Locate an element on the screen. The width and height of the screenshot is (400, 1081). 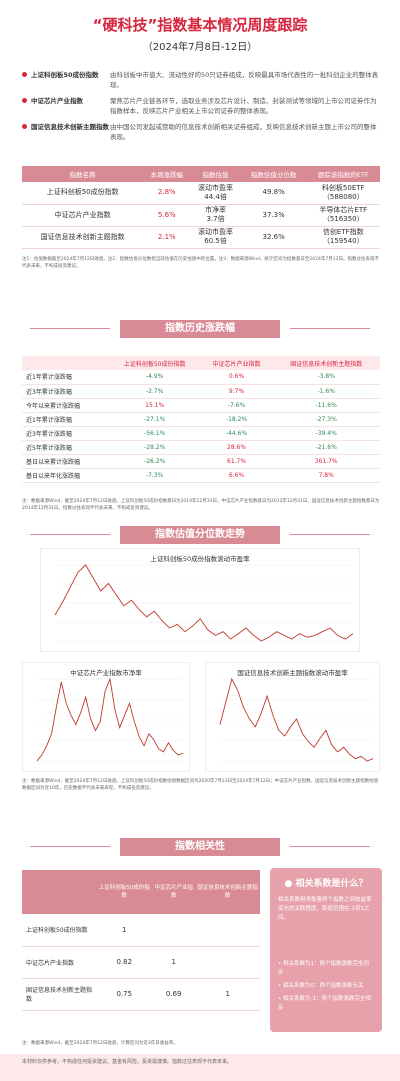
return-value: -27.3% is located at coordinates (326, 419).